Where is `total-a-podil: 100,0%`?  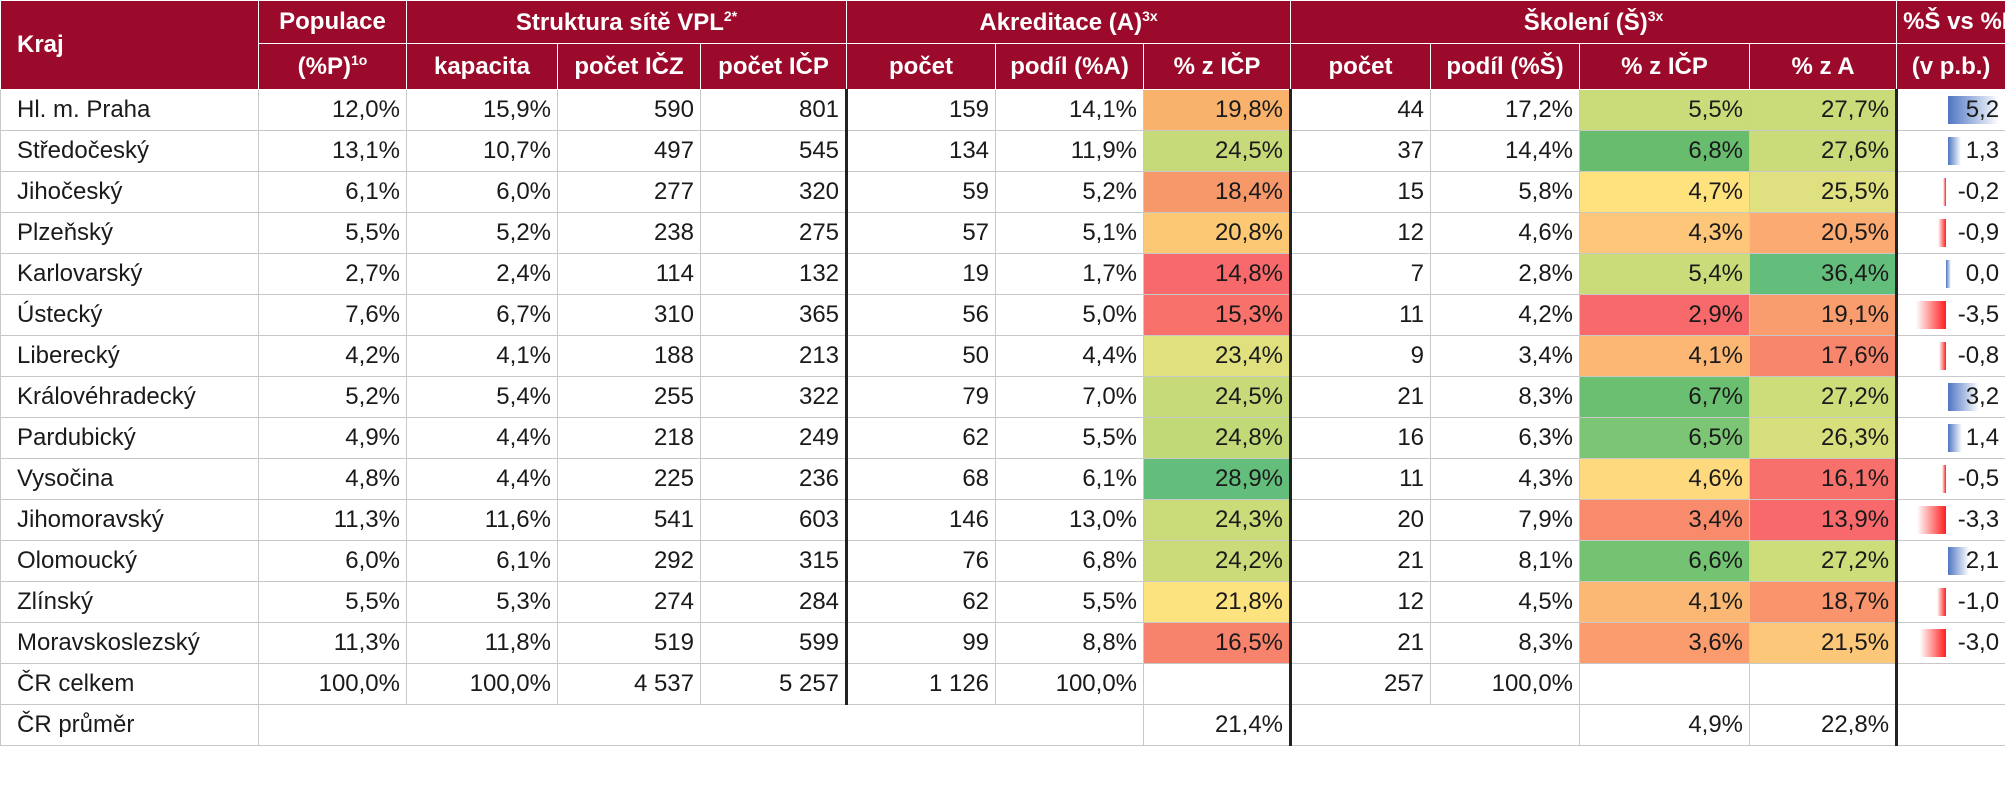 total-a-podil: 100,0% is located at coordinates (1070, 684).